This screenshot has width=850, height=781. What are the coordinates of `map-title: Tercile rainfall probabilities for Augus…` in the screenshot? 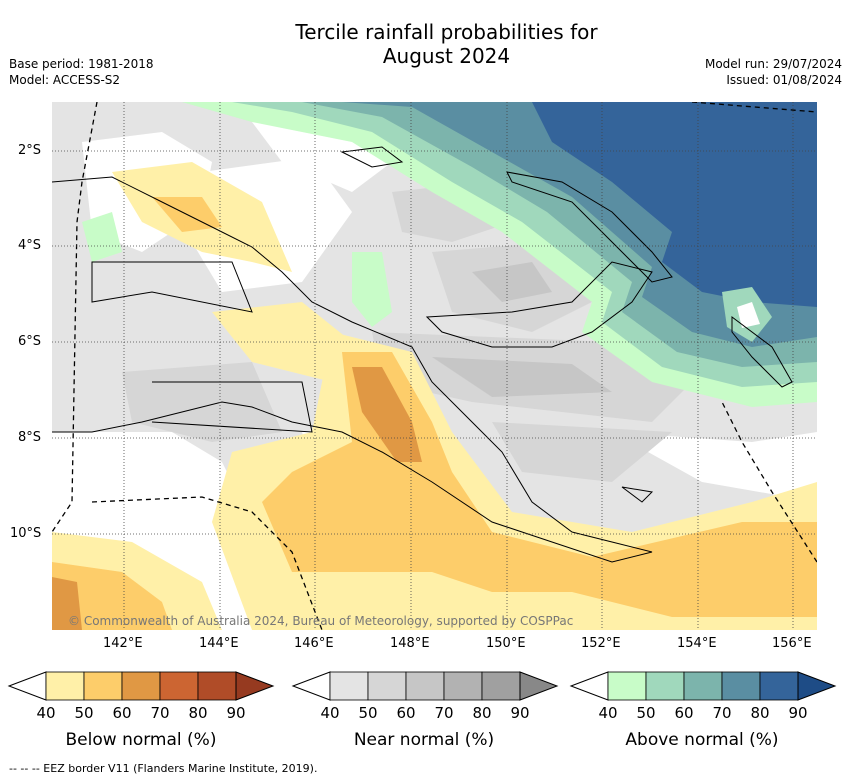 It's located at (425, 44).